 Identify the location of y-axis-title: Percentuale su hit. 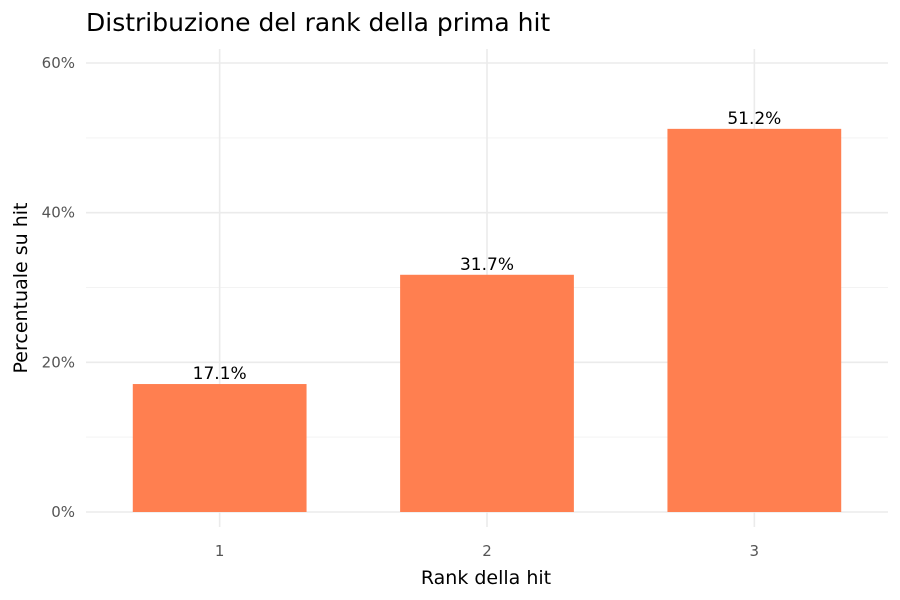
(21, 288).